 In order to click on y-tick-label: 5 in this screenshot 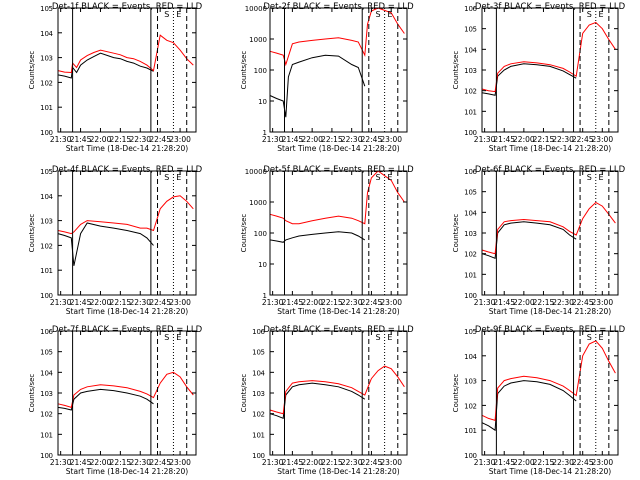, I will do `click(51, 172)`.